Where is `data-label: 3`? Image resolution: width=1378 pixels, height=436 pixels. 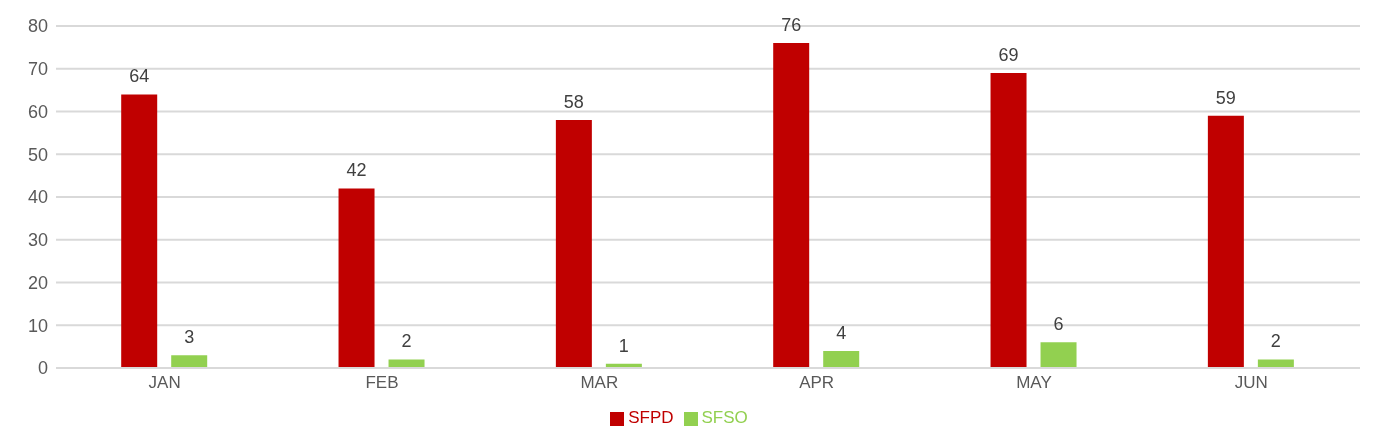
data-label: 3 is located at coordinates (189, 337).